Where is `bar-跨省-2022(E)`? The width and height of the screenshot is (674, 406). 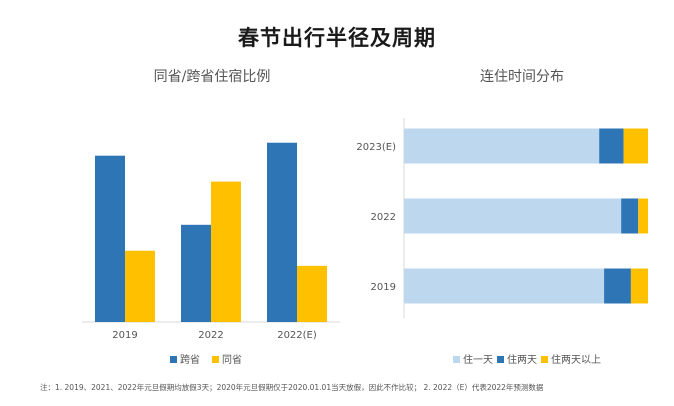
bar-跨省-2022(E) is located at coordinates (282, 232).